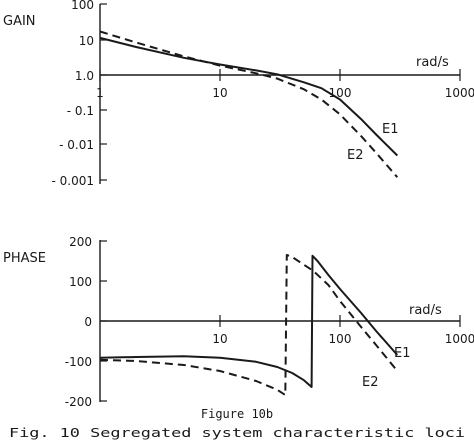 The image size is (474, 443). I want to click on phase-series-e1-label: E1, so click(402, 353).